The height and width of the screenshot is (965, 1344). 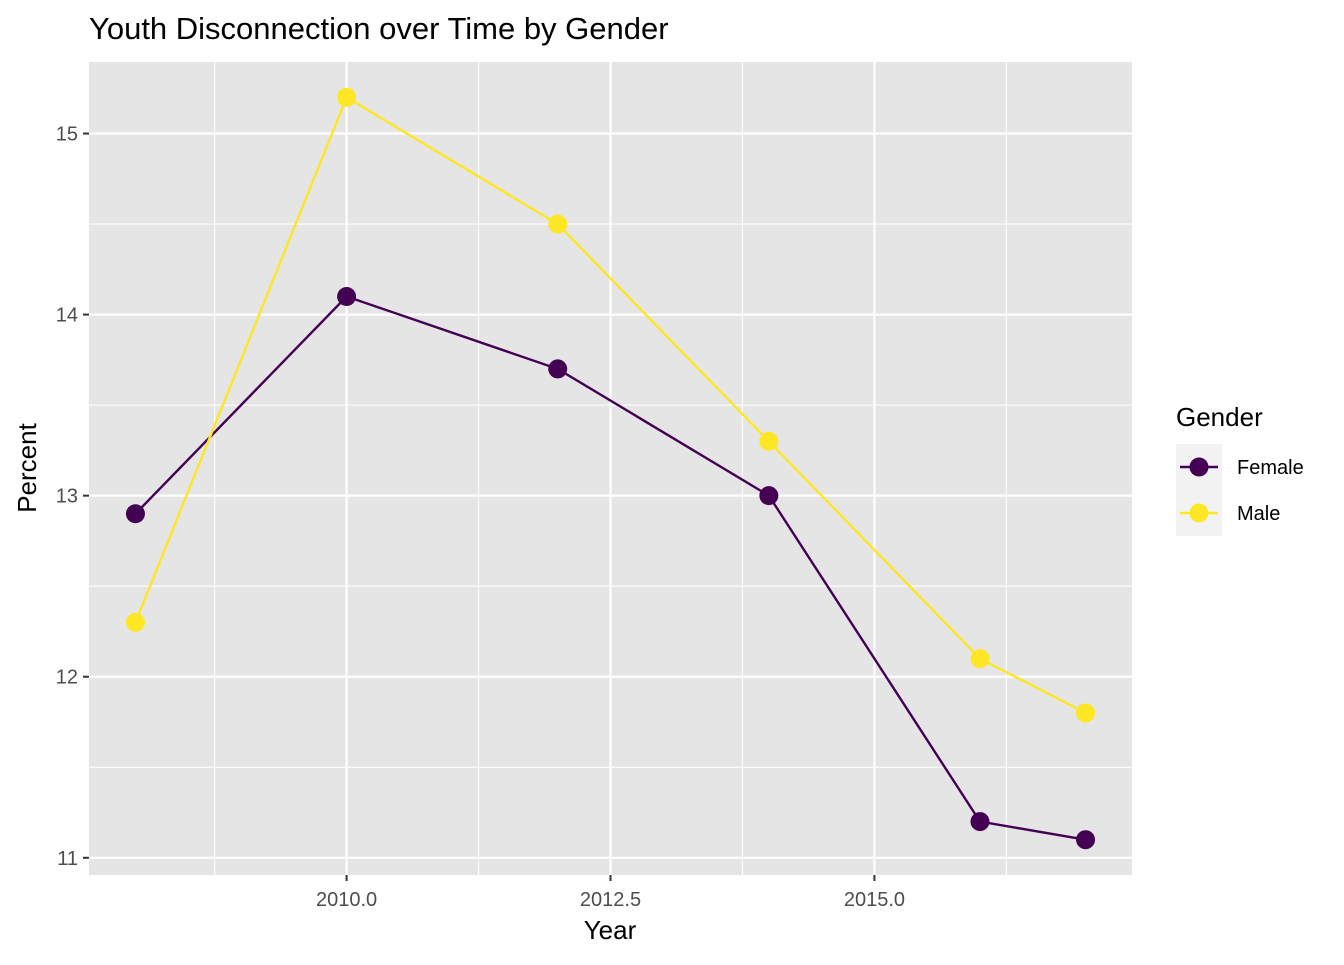 I want to click on x-tick-label: 2012.5, so click(x=610, y=900).